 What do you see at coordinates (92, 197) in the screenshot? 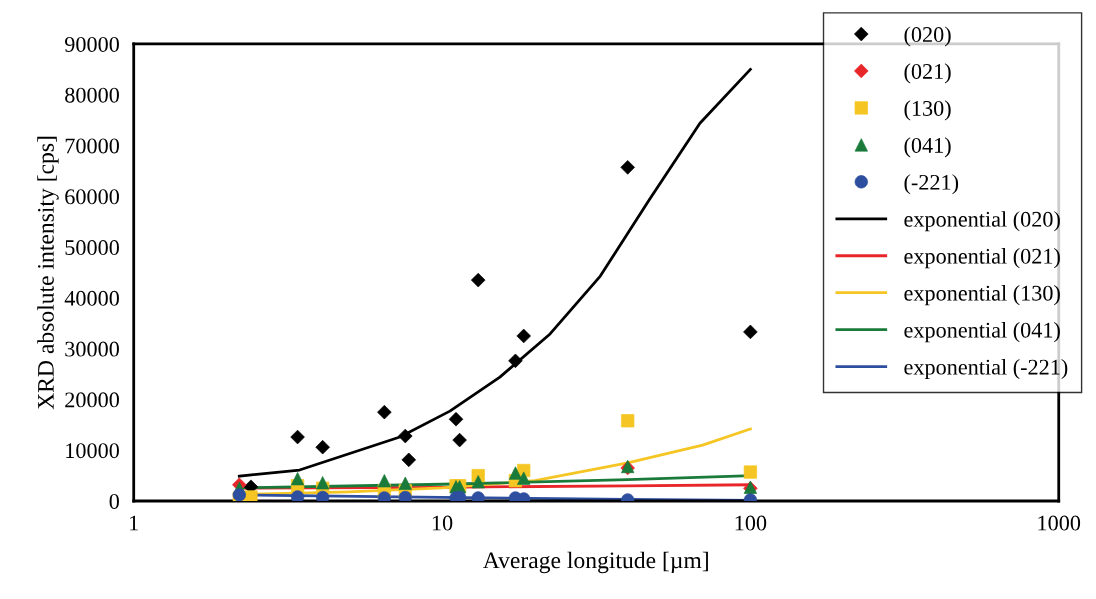
I see `y-tick-label: 60000` at bounding box center [92, 197].